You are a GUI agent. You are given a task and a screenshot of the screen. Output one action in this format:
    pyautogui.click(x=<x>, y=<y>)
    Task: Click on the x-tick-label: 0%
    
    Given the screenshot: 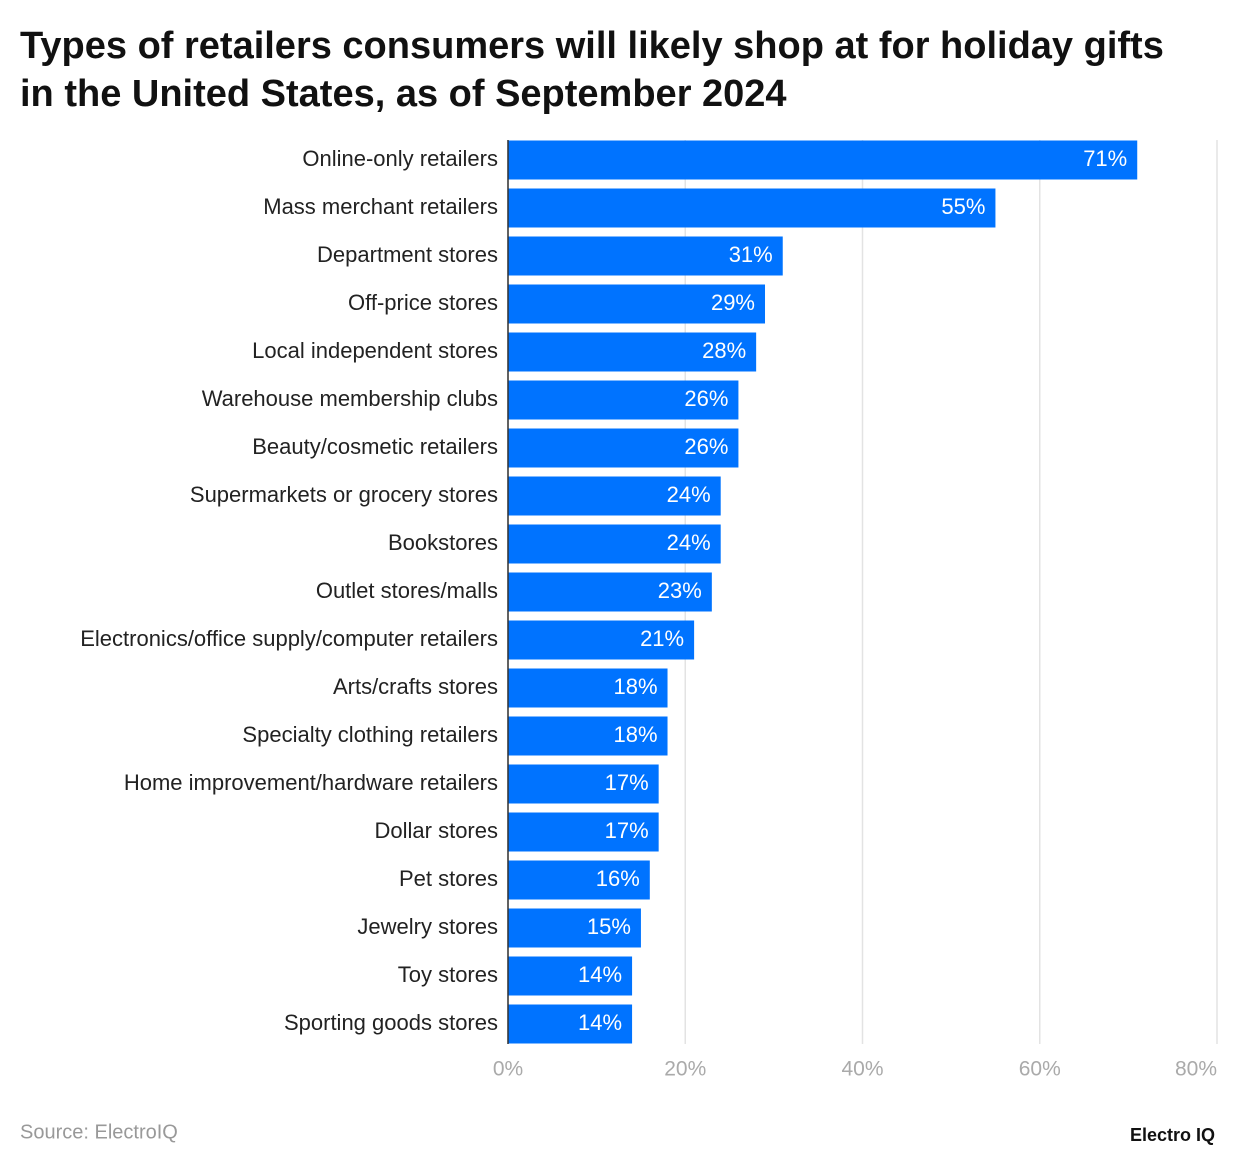 What is the action you would take?
    pyautogui.click(x=508, y=1069)
    